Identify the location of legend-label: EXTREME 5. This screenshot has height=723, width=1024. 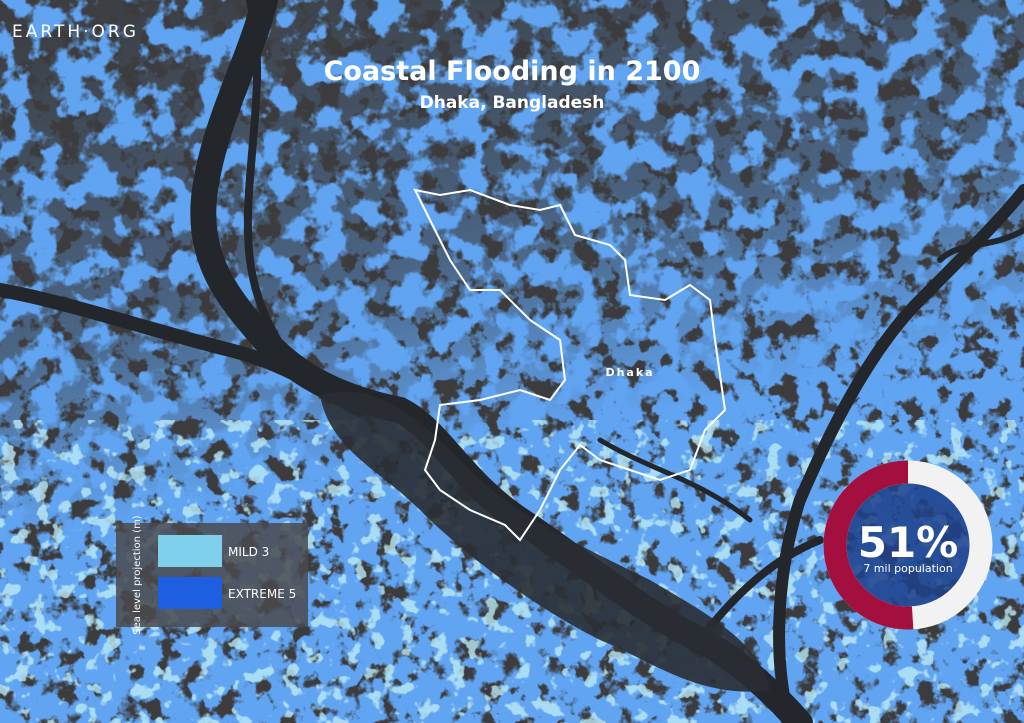
(262, 594).